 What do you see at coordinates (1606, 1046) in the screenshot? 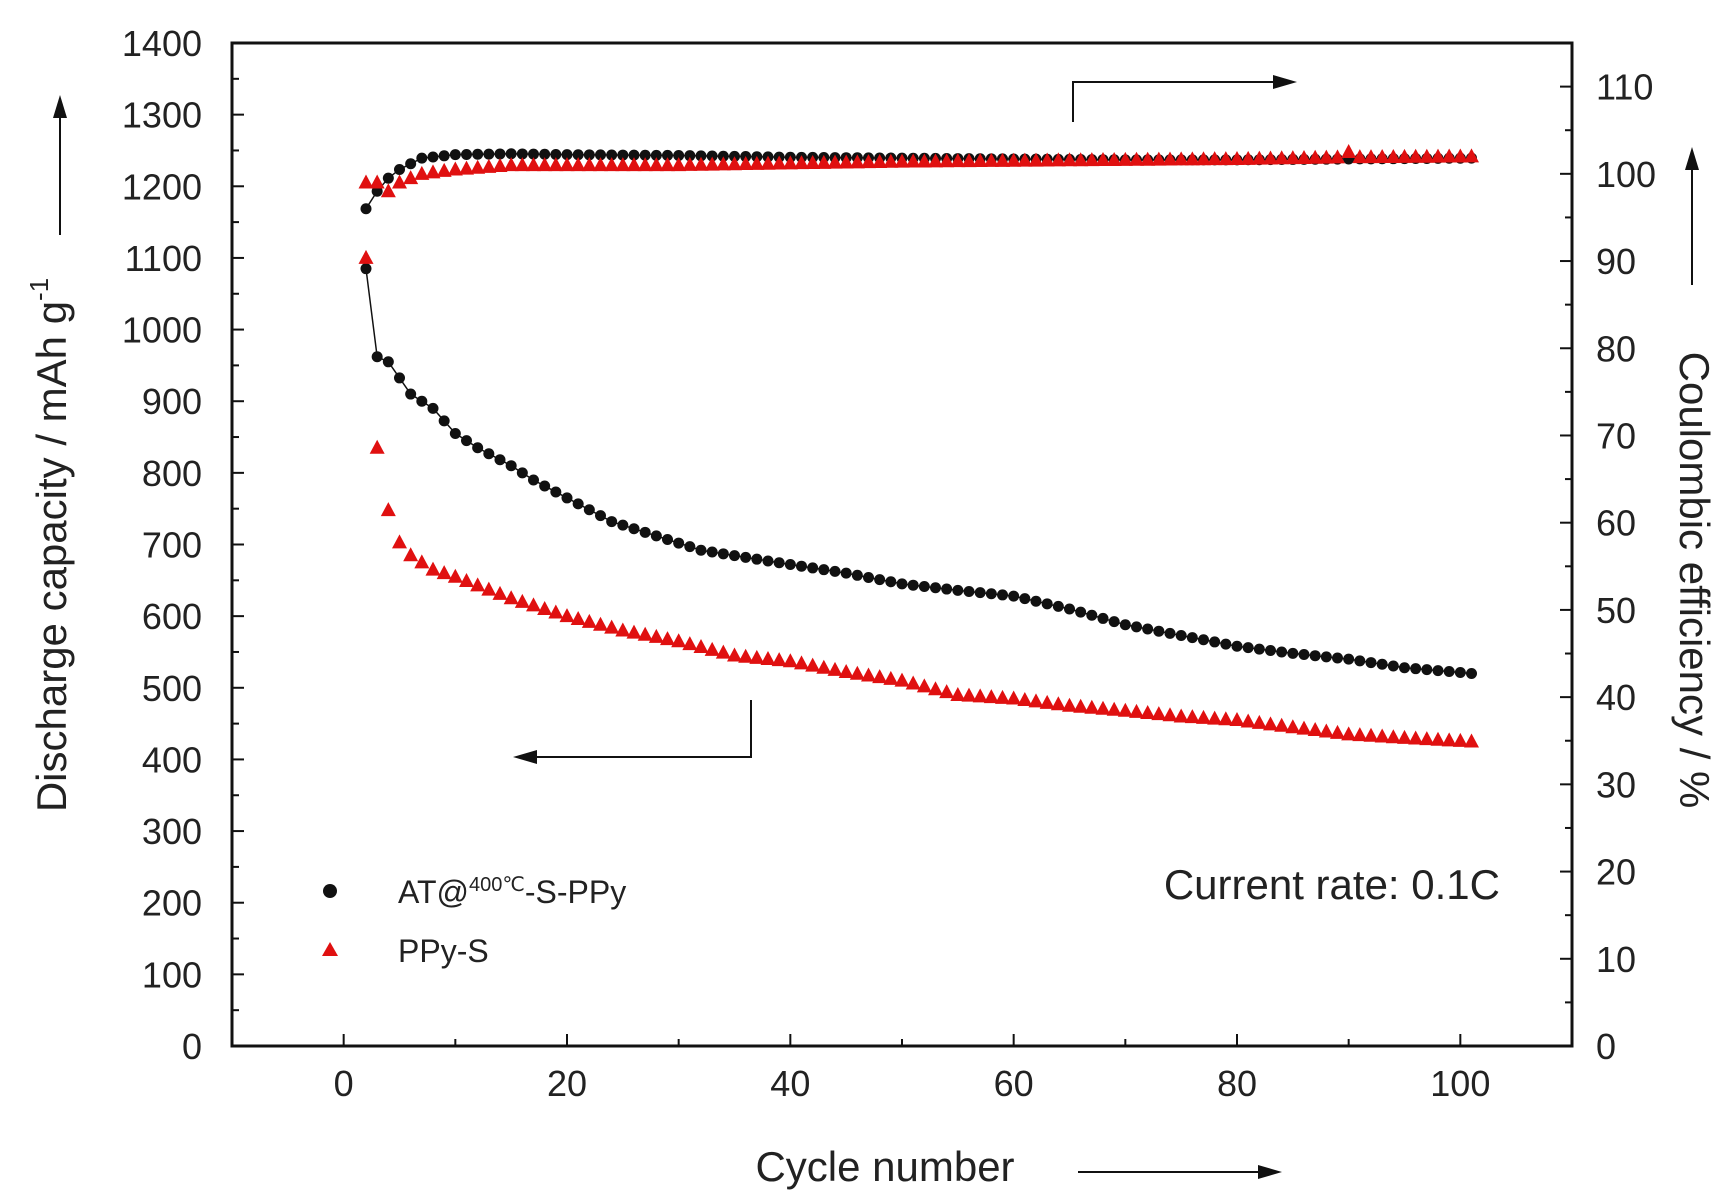
I see `y2-tick-label: 0` at bounding box center [1606, 1046].